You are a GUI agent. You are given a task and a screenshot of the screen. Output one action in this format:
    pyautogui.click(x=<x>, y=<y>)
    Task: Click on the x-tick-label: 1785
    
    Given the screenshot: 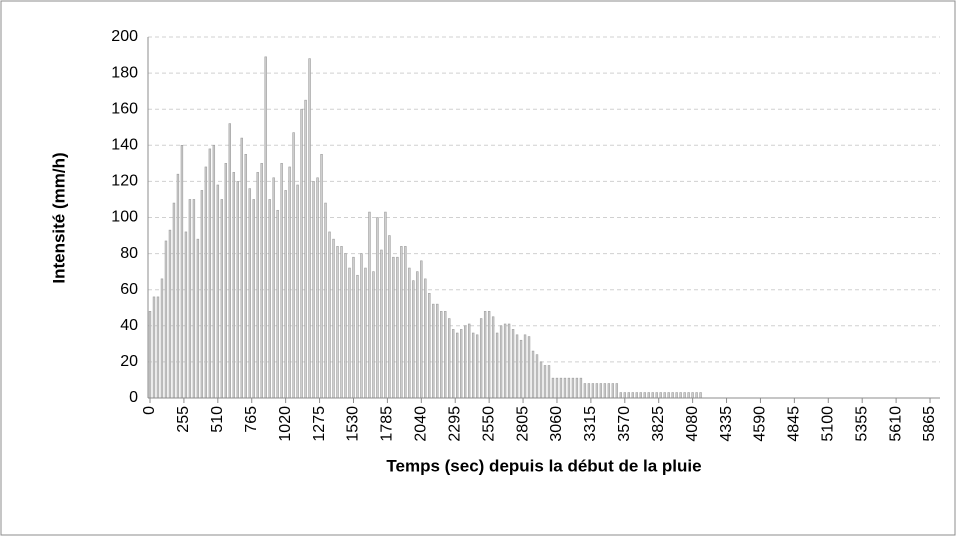 What is the action you would take?
    pyautogui.click(x=387, y=424)
    